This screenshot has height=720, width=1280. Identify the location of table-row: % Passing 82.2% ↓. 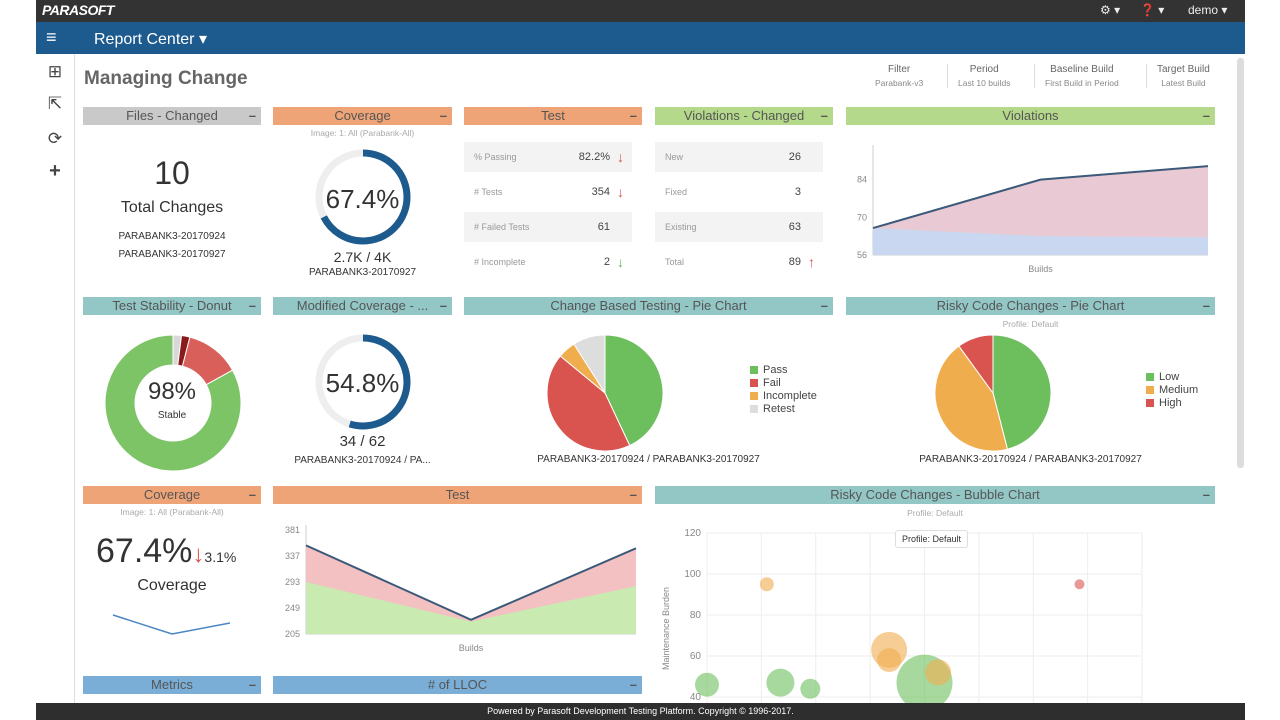
(548, 157).